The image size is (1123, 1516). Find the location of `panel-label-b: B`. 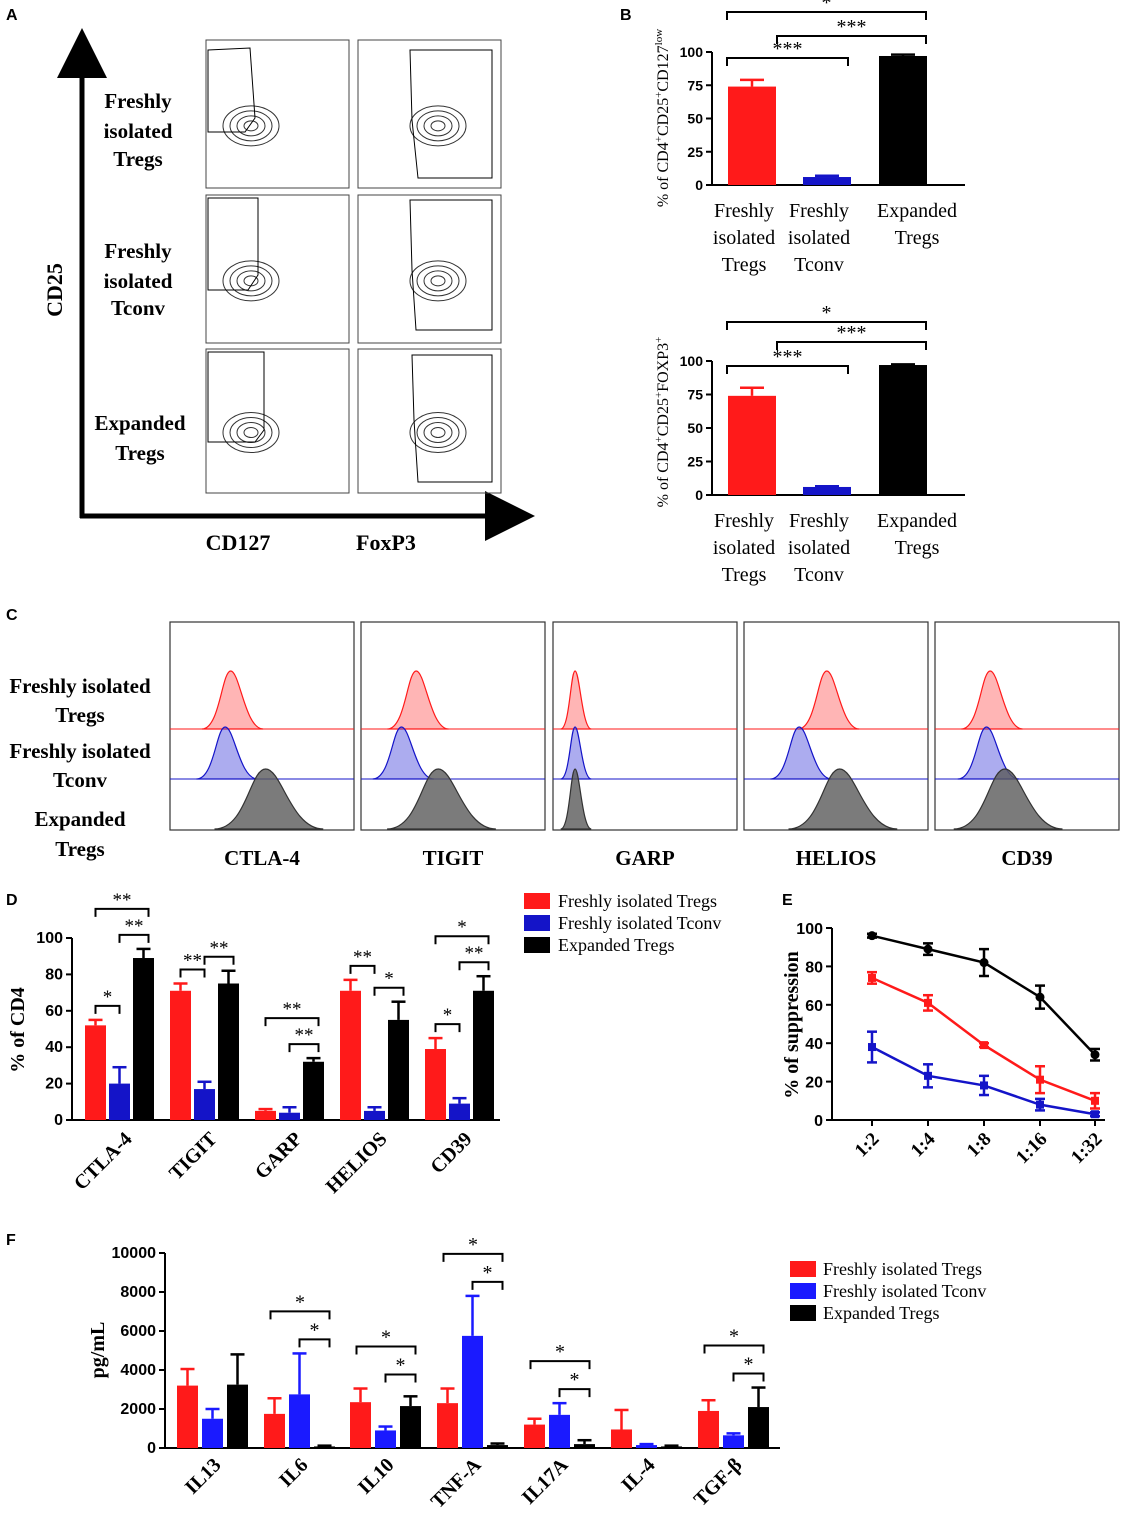

panel-label-b: B is located at coordinates (626, 15).